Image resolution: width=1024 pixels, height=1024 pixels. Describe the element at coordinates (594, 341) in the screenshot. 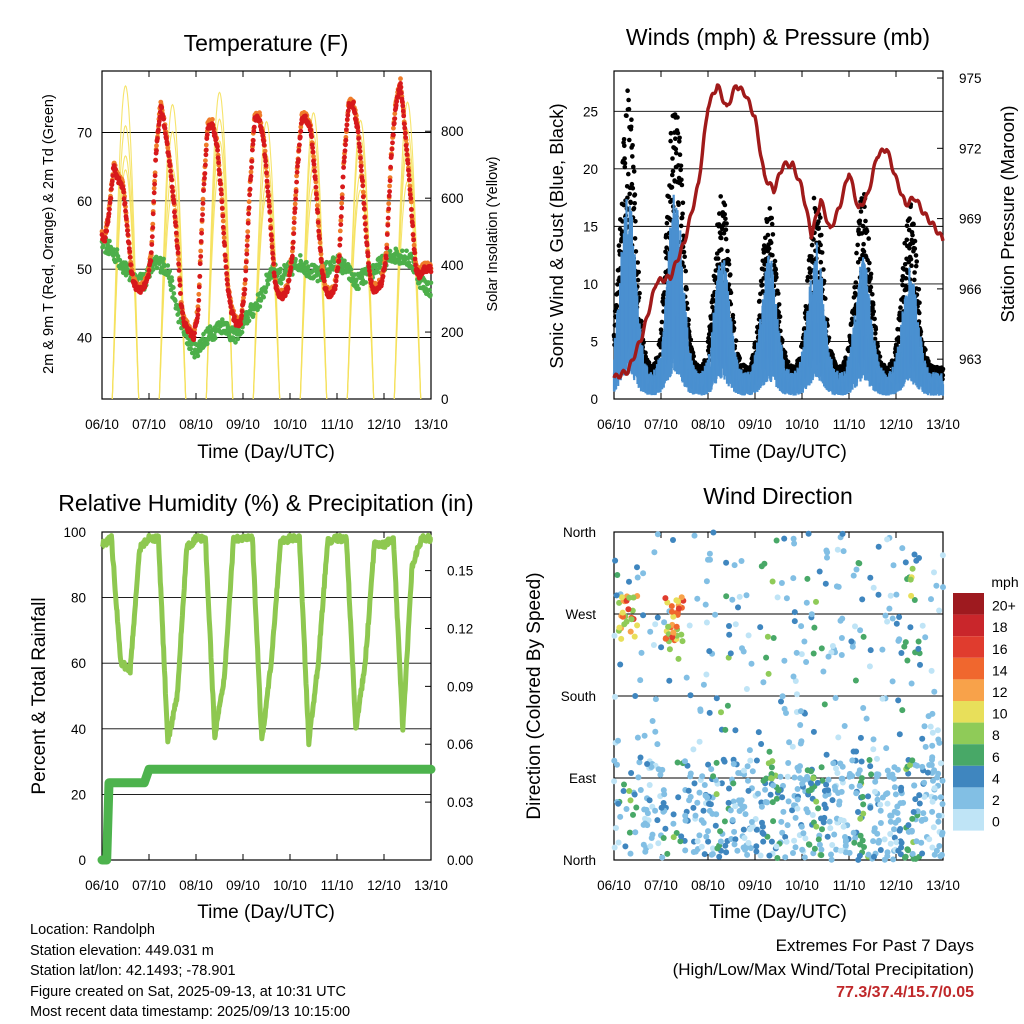

I see `winds-ytick-label: 5` at that location.